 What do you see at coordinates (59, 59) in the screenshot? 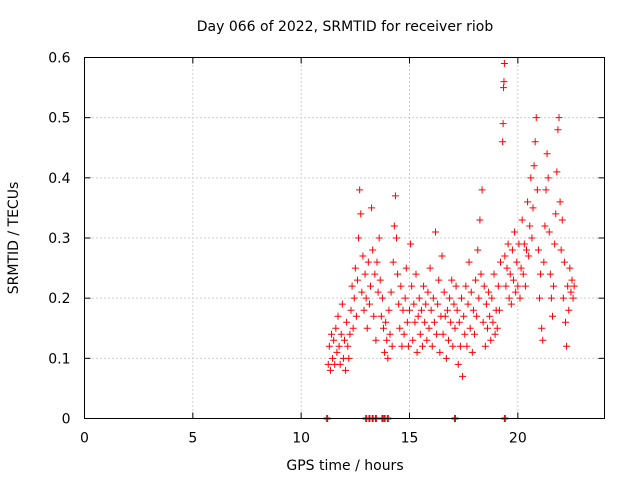
I see `y-tick-label: 0.6` at bounding box center [59, 59].